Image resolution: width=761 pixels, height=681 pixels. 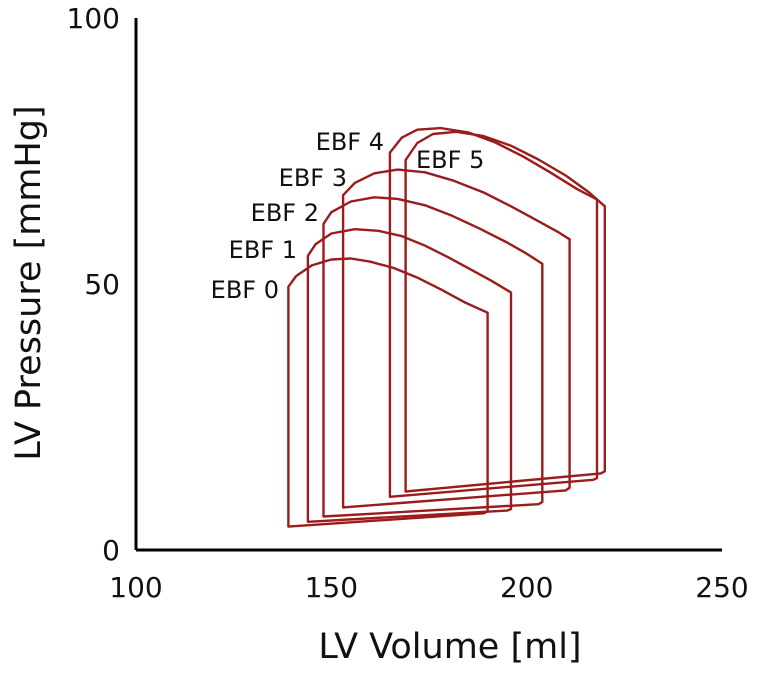 What do you see at coordinates (331, 587) in the screenshot?
I see `x-tick-label: 150` at bounding box center [331, 587].